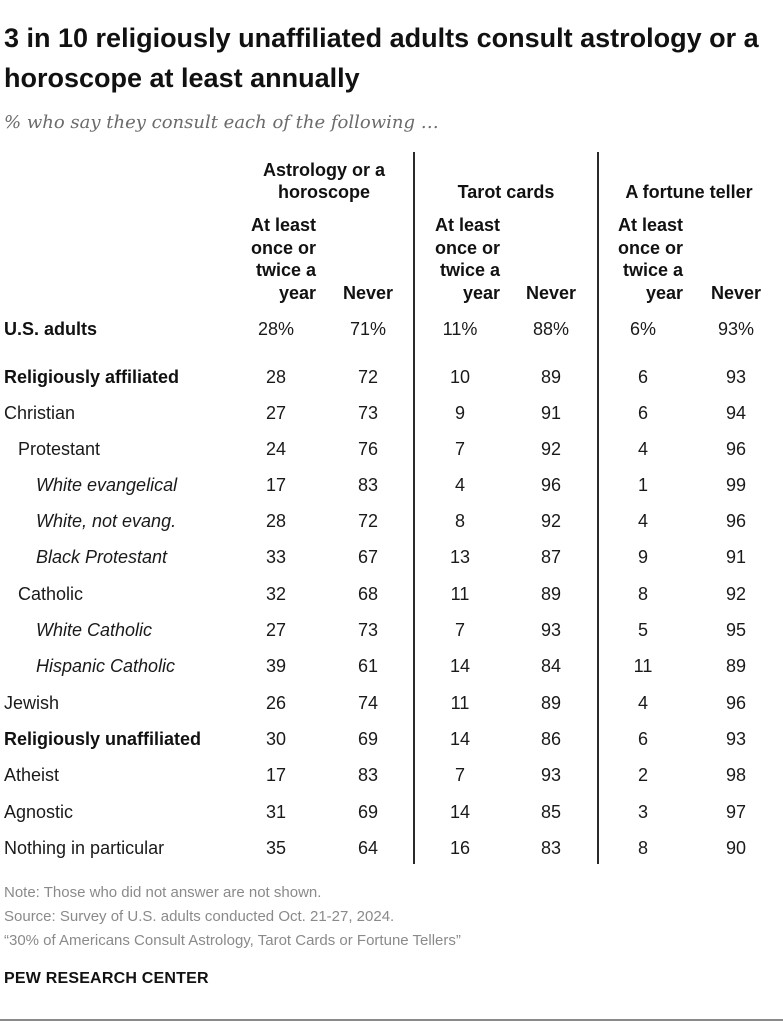 Image resolution: width=783 pixels, height=1023 pixels. What do you see at coordinates (92, 377) in the screenshot?
I see `row-label: Religiously affiliated` at bounding box center [92, 377].